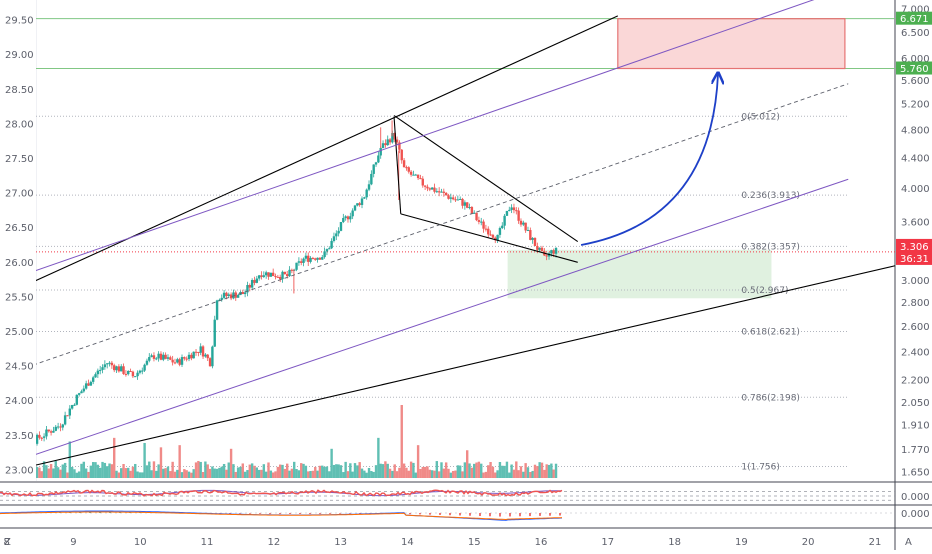  I want to click on left-axis-tick: 23.00, so click(19, 470).